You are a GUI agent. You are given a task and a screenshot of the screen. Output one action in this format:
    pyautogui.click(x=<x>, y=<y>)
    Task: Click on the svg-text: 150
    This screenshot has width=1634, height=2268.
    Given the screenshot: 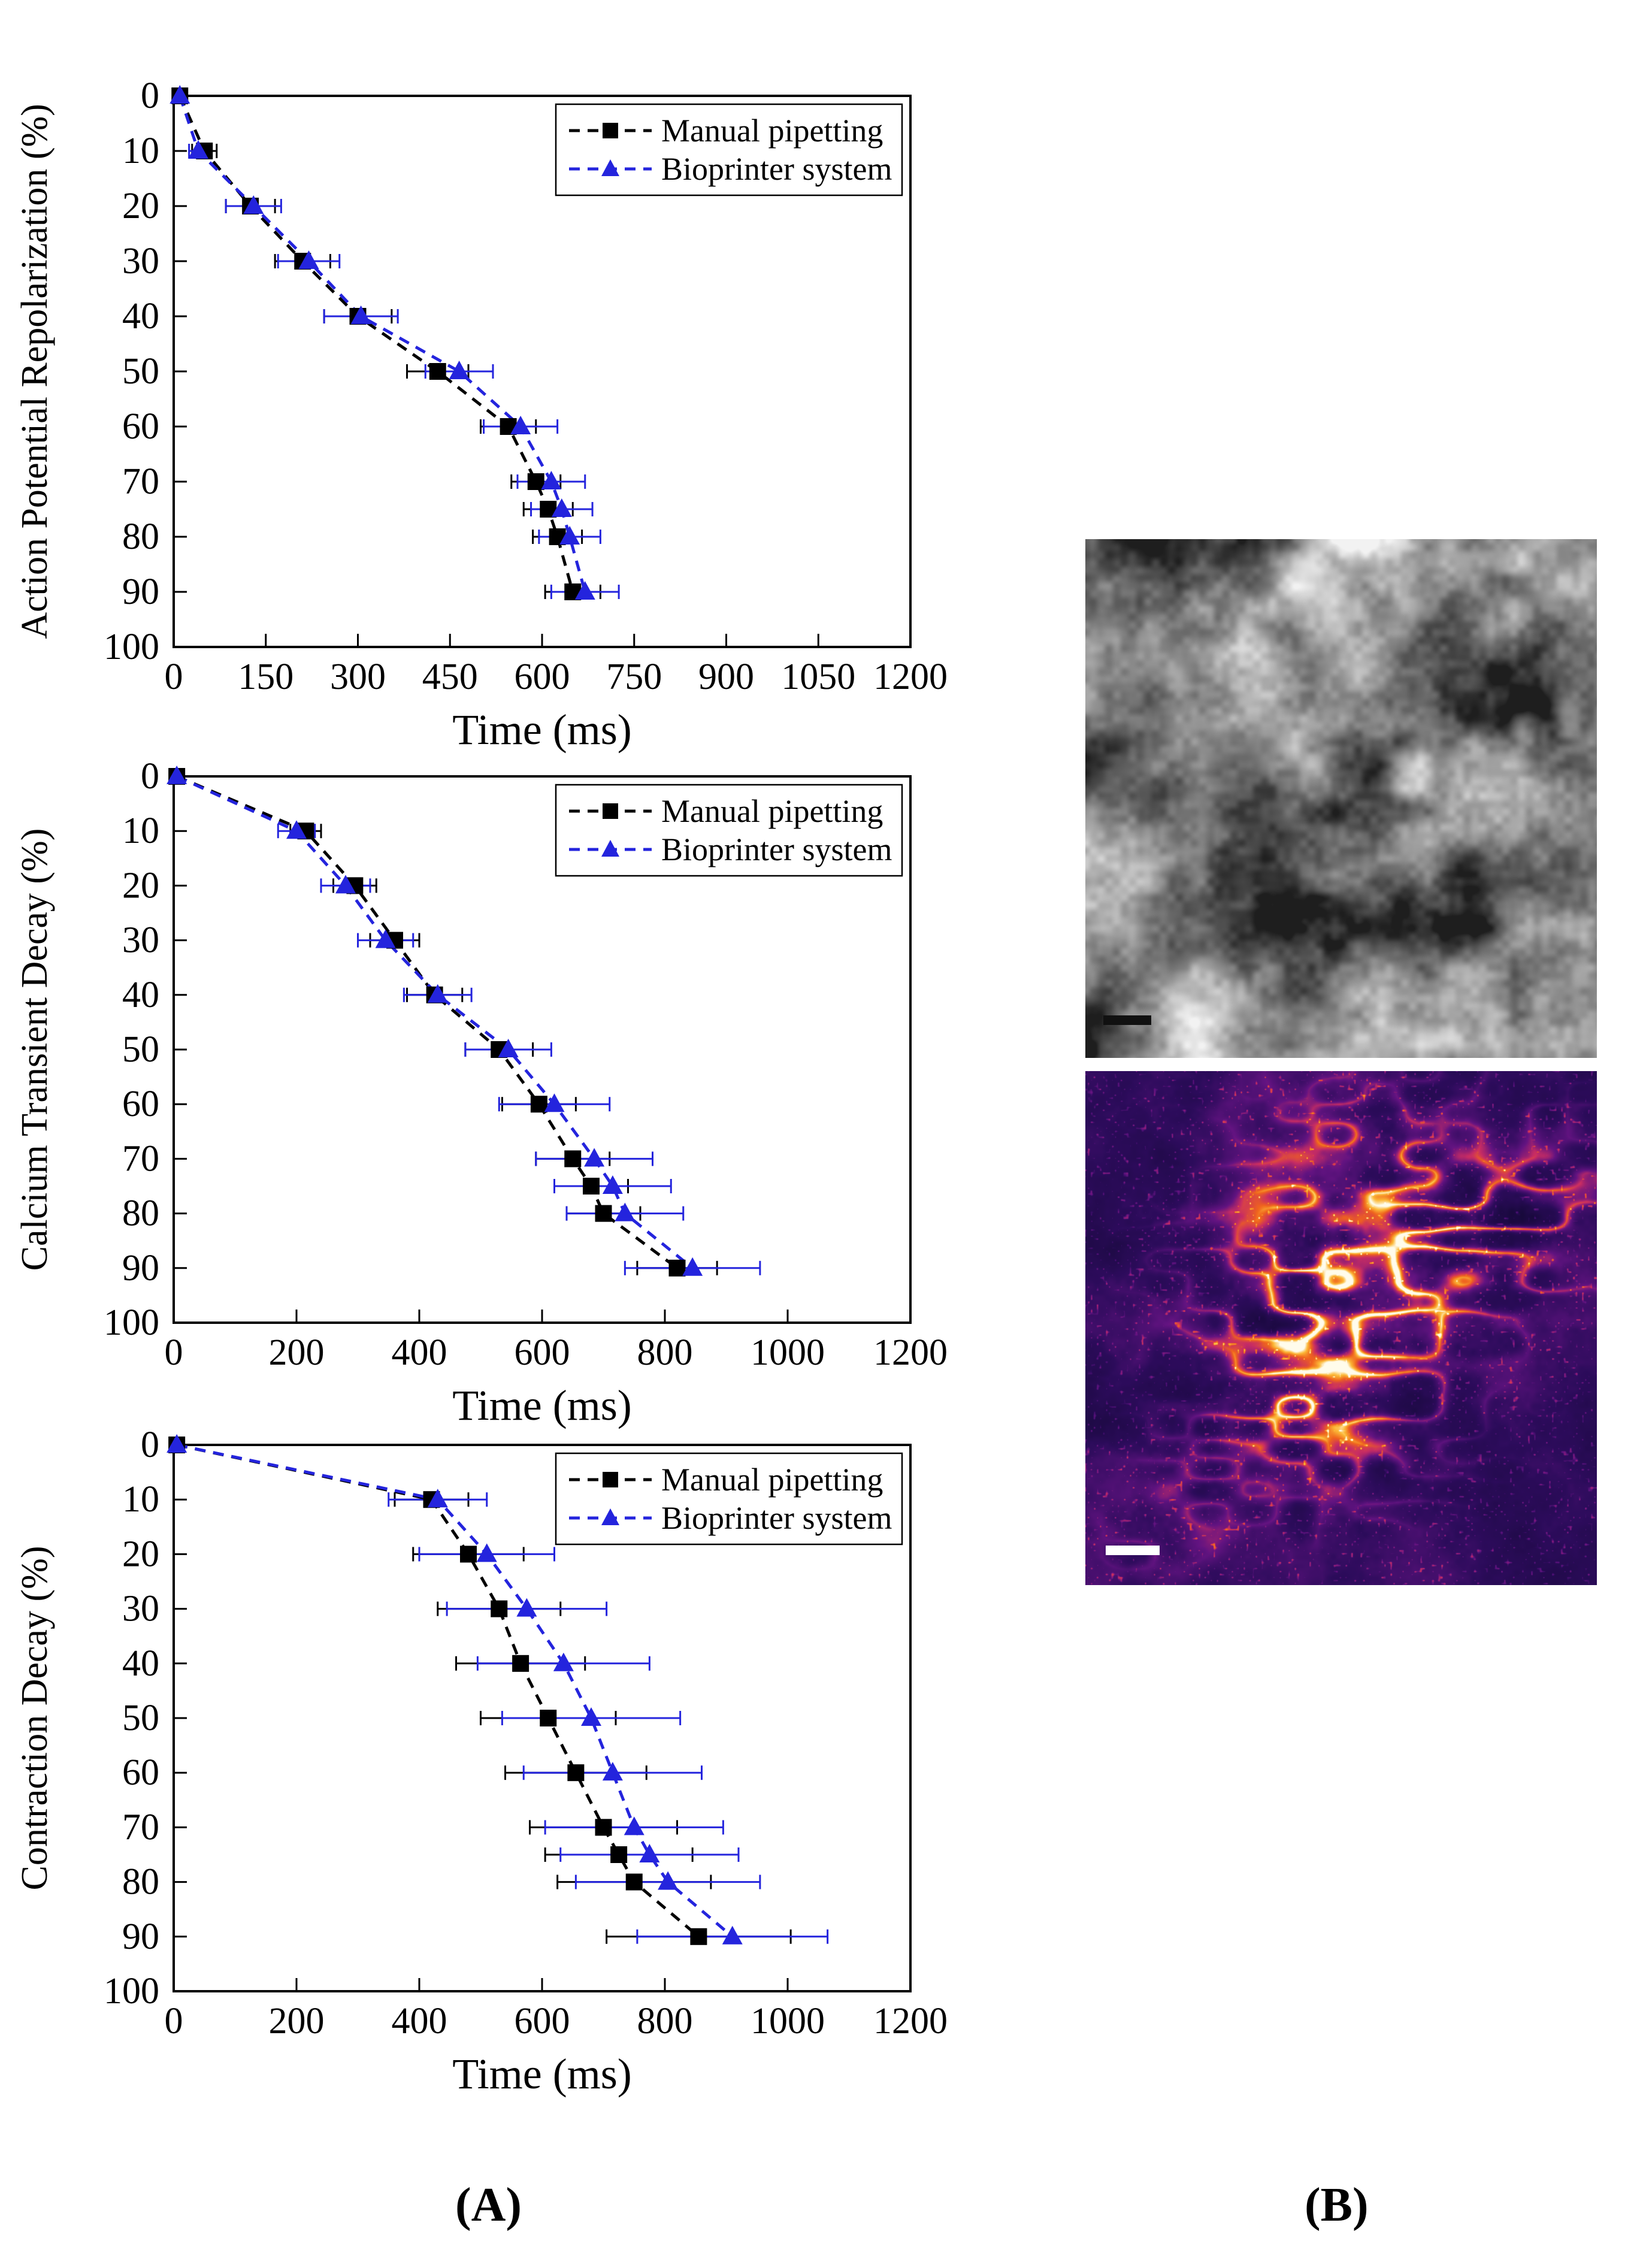 What is the action you would take?
    pyautogui.click(x=265, y=677)
    